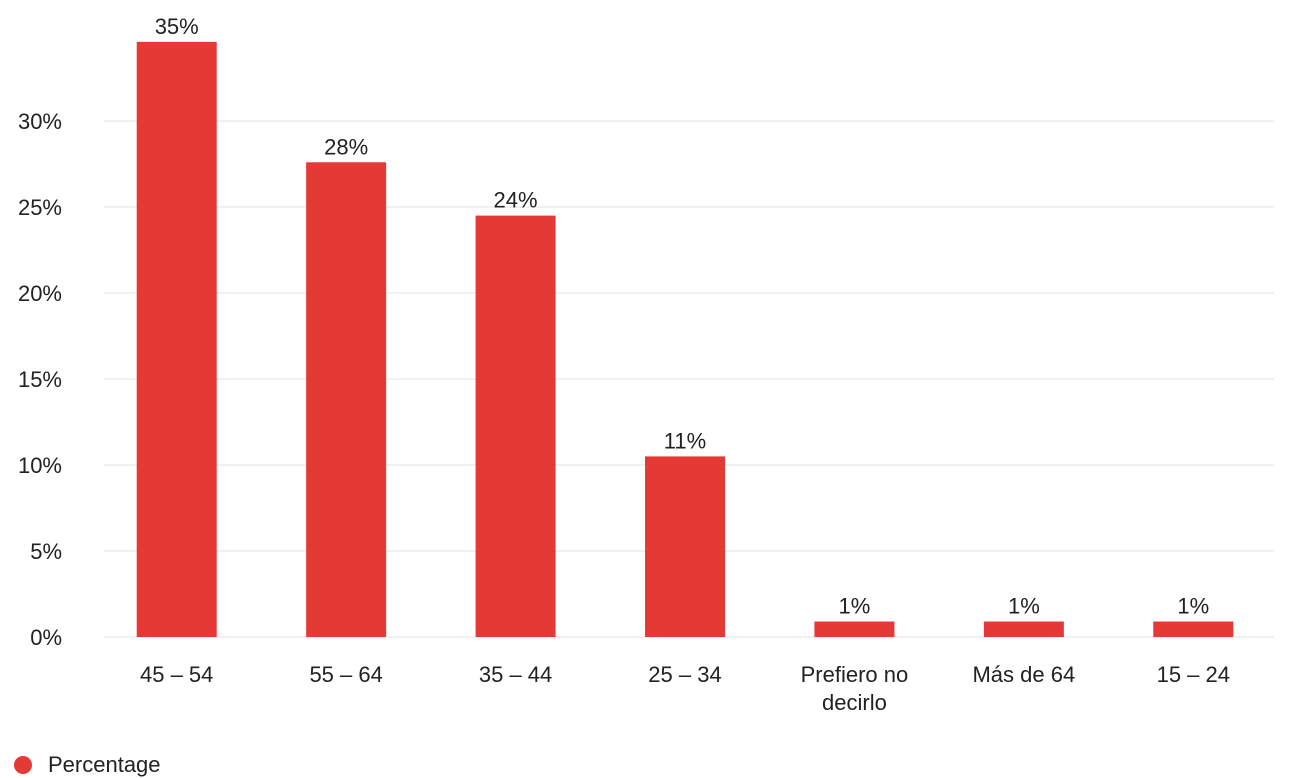  Describe the element at coordinates (104, 764) in the screenshot. I see `legend-label-percentage: Percentage` at that location.